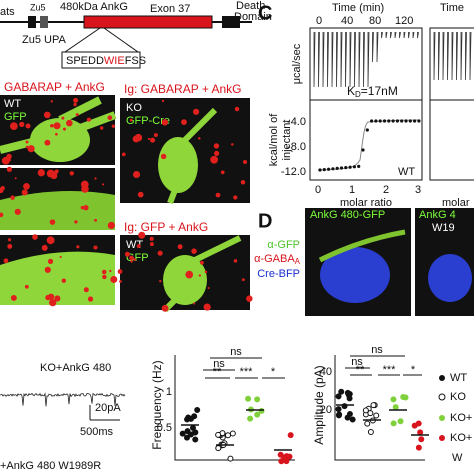  What do you see at coordinates (287, 140) in the screenshot?
I see `axis-title: injectant` at bounding box center [287, 140].